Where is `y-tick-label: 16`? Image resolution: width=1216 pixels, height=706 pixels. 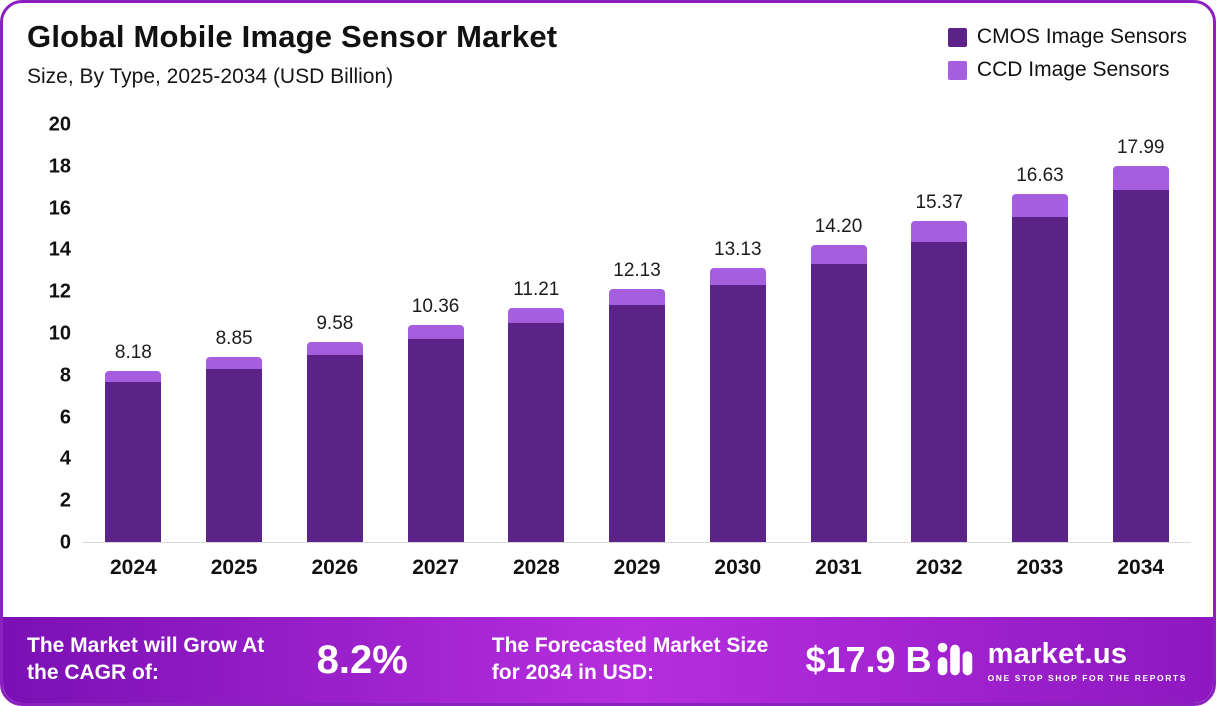
y-tick-label: 16 is located at coordinates (59, 208).